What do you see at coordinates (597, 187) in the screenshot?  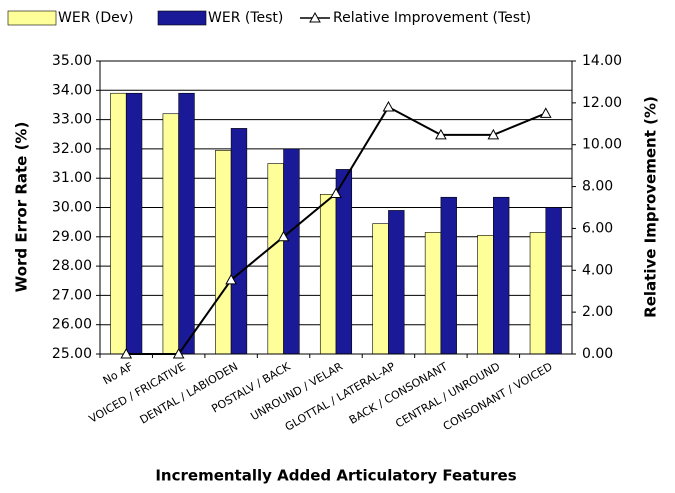 I see `y2-tick-label: 8.00` at bounding box center [597, 187].